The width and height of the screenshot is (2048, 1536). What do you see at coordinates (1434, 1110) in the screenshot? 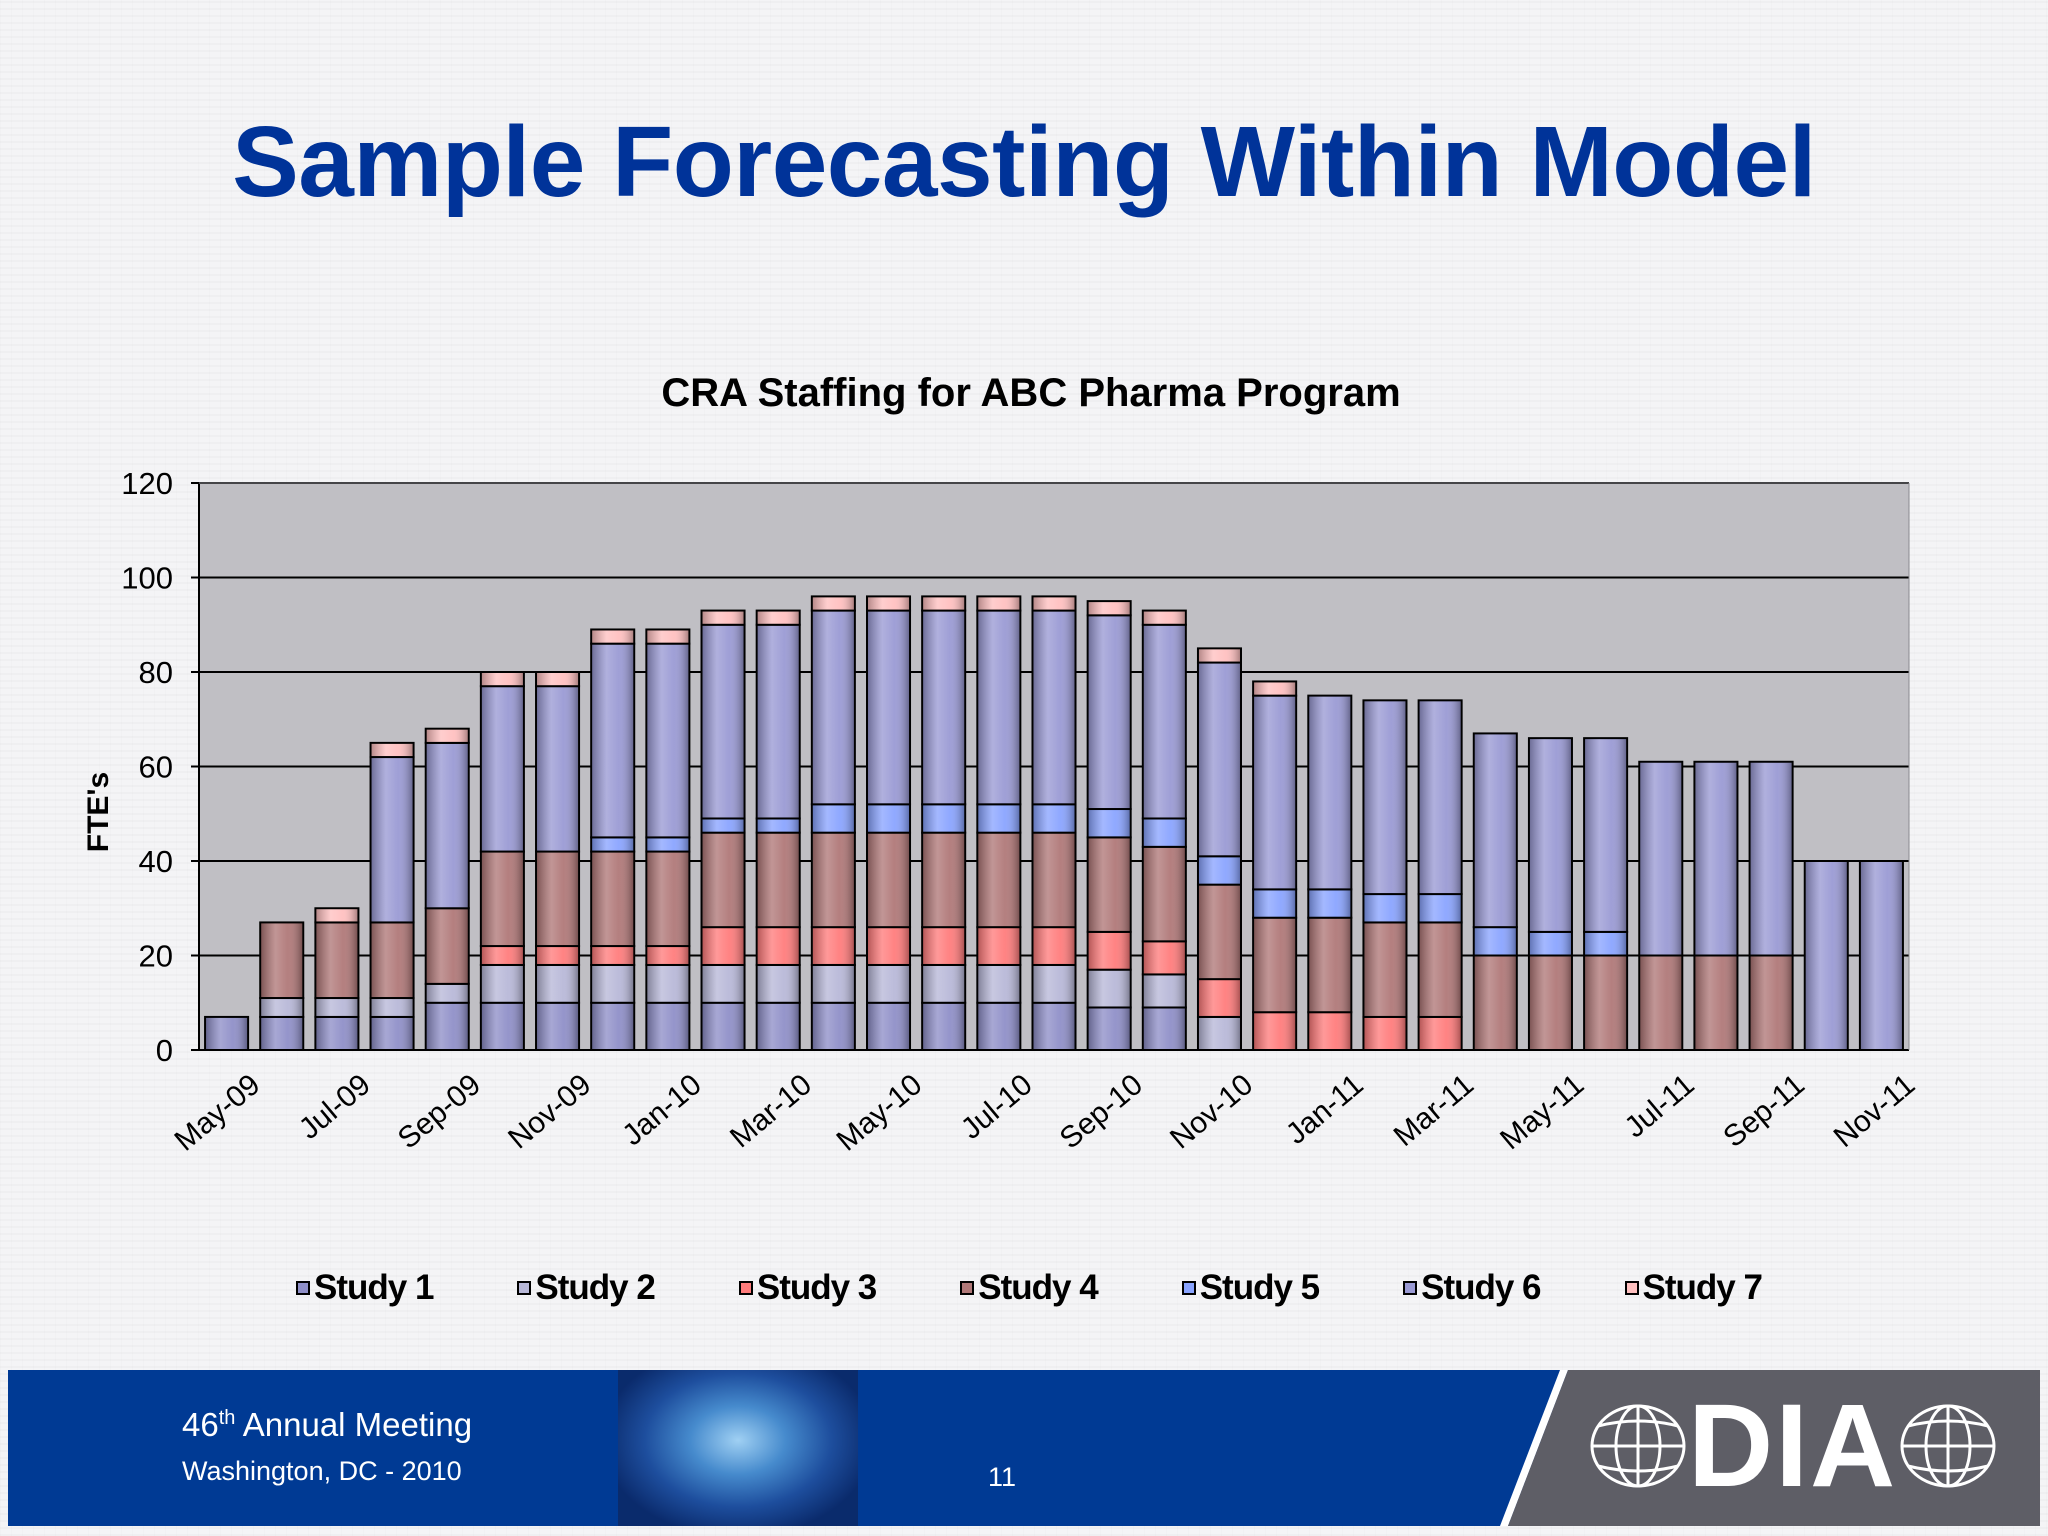
I see `x-tick-label: Mar-11` at bounding box center [1434, 1110].